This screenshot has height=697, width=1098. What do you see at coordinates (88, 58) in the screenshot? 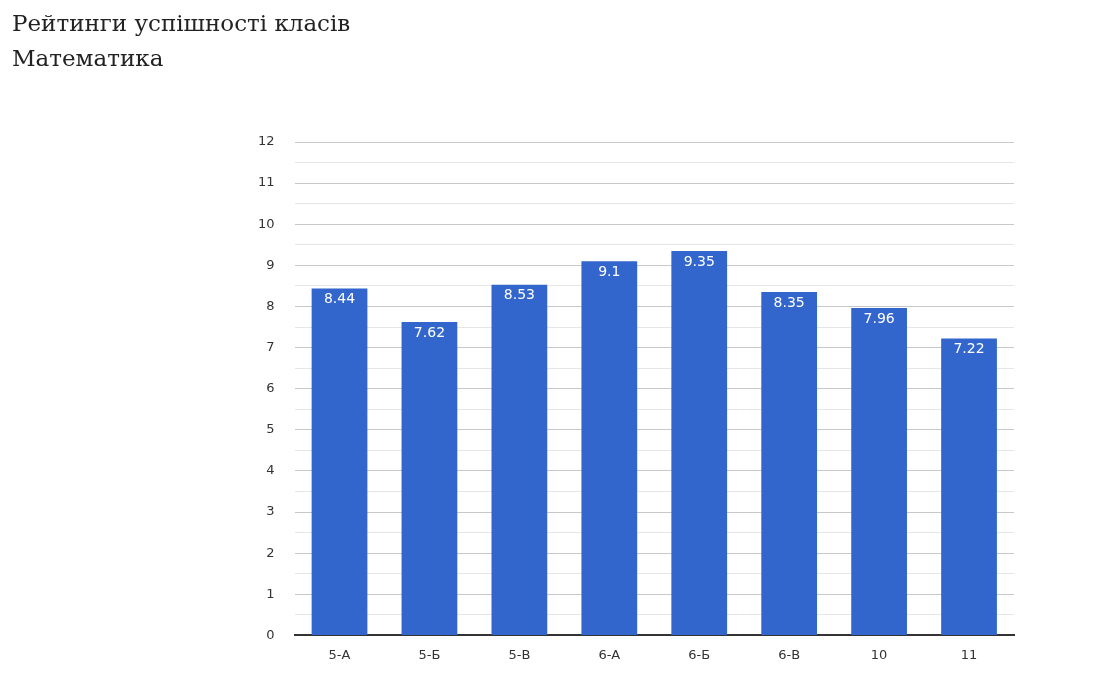
I see `text: Математика` at bounding box center [88, 58].